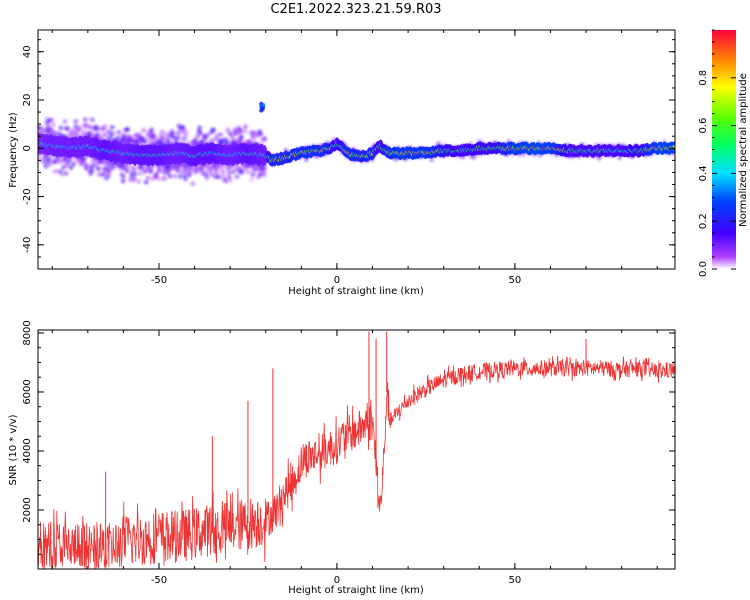 The height and width of the screenshot is (600, 750). I want to click on colorbar-ticks: 0.0 0.2 0.4 0.6 0.8, so click(717, 153).